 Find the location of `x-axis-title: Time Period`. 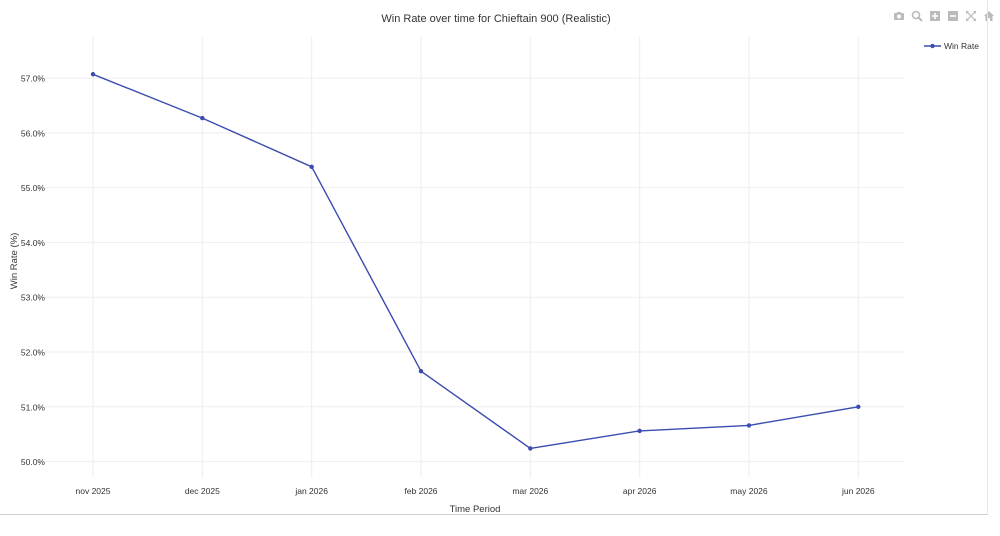

x-axis-title: Time Period is located at coordinates (475, 509).